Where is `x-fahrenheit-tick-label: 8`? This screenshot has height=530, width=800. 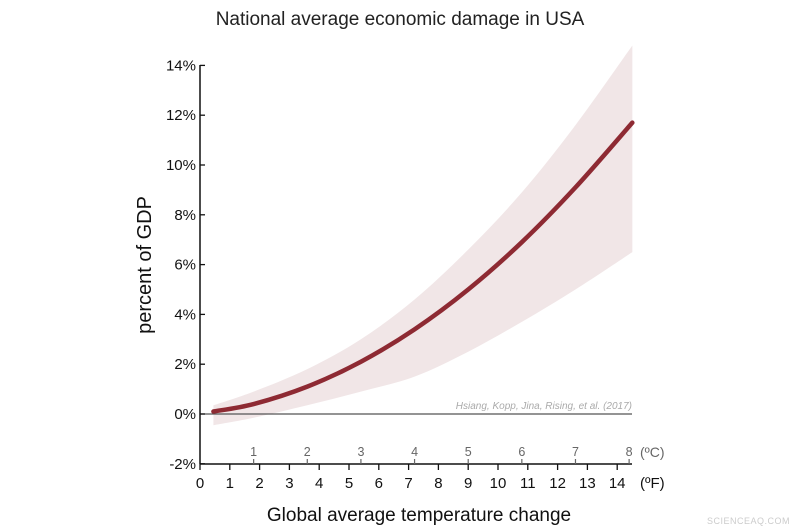
x-fahrenheit-tick-label: 8 is located at coordinates (438, 483).